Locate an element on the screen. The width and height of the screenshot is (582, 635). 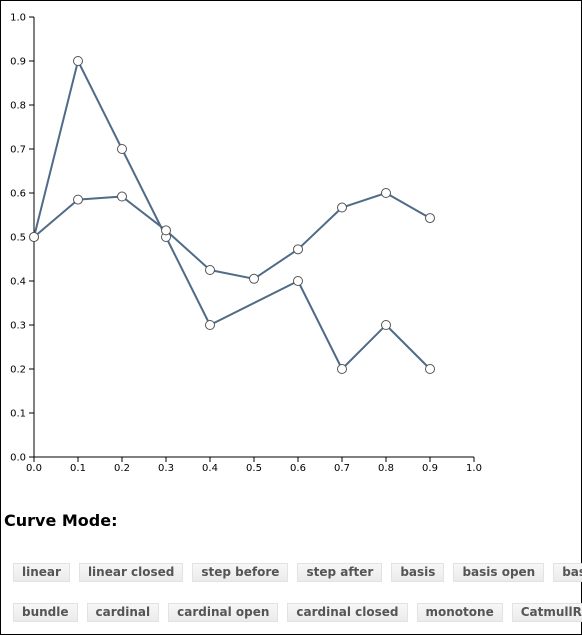
curve-mode-button-basis: basis is located at coordinates (418, 572).